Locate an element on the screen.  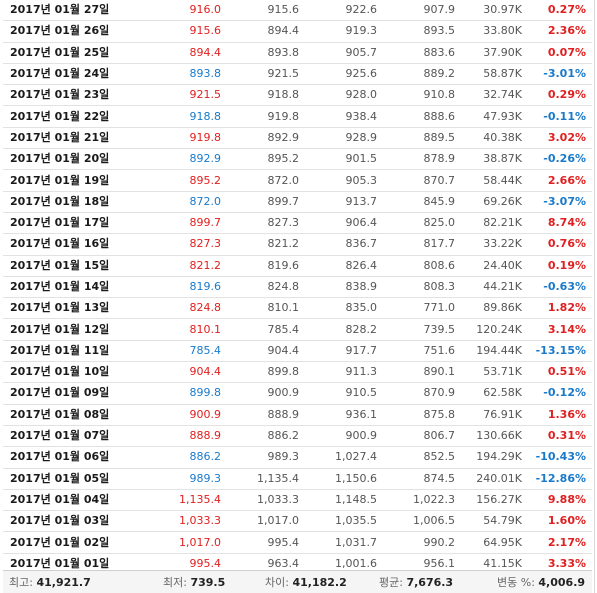
row-open: 872.0 is located at coordinates (266, 180).